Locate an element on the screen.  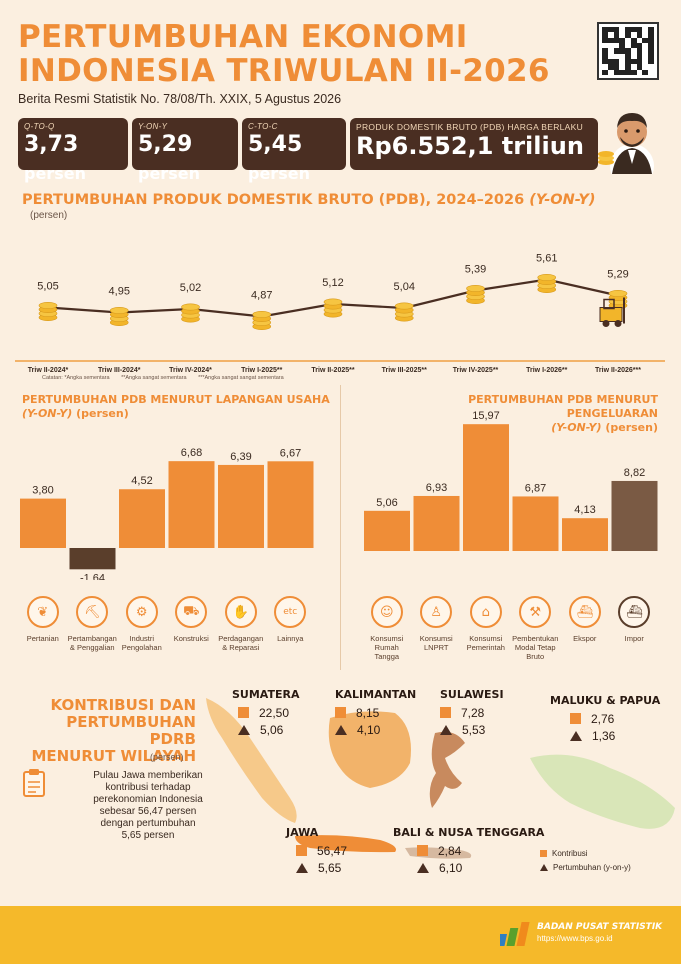
category-label-line: LNPRT is located at coordinates (436, 647).